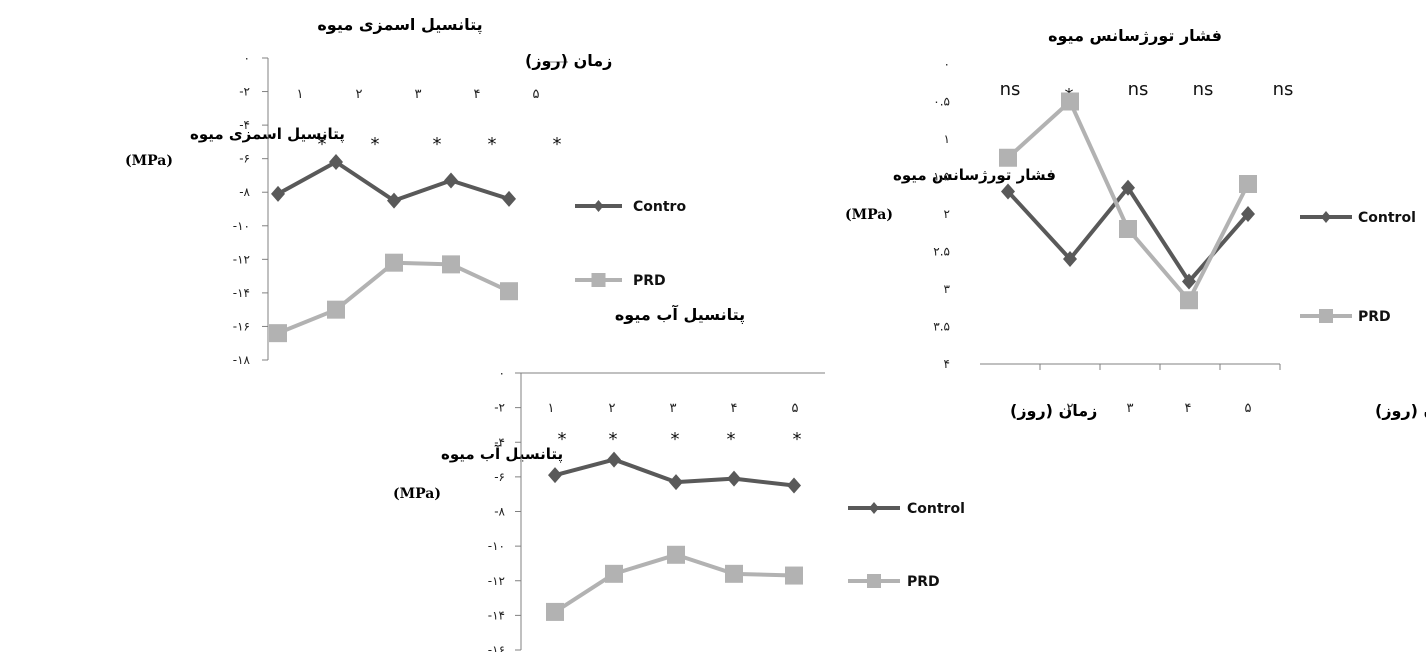  I want to click on osmotic-legend-prd-marker, so click(598, 280).